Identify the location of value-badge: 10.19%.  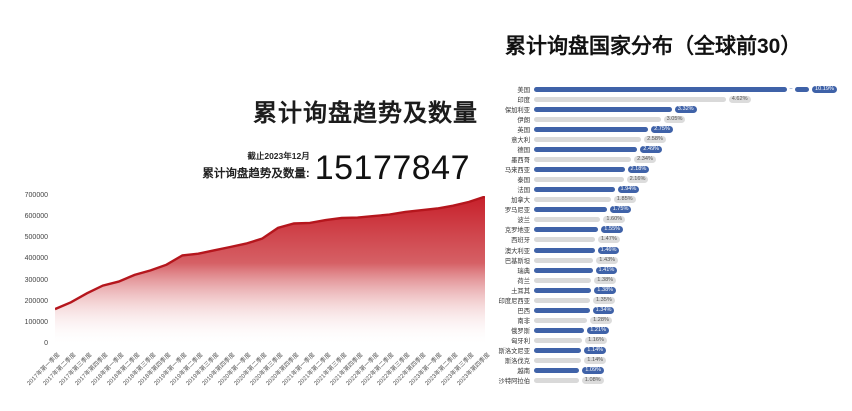
(824, 89).